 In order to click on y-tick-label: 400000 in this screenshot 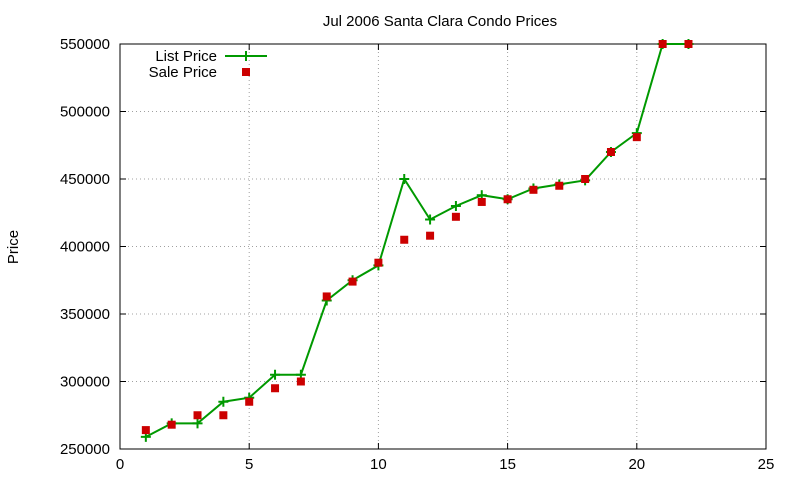, I will do `click(85, 247)`.